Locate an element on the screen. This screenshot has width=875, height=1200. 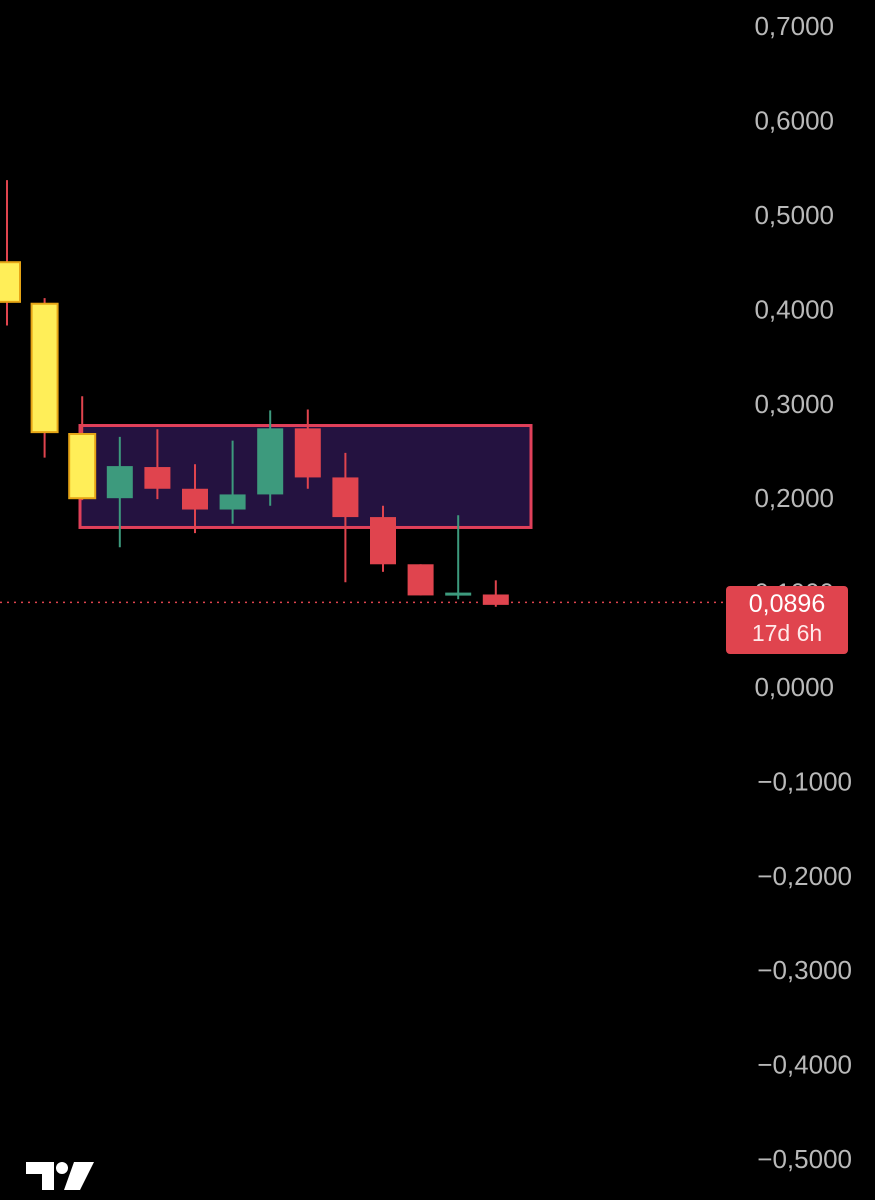
y-tick-label: −0,2000 is located at coordinates (804, 876).